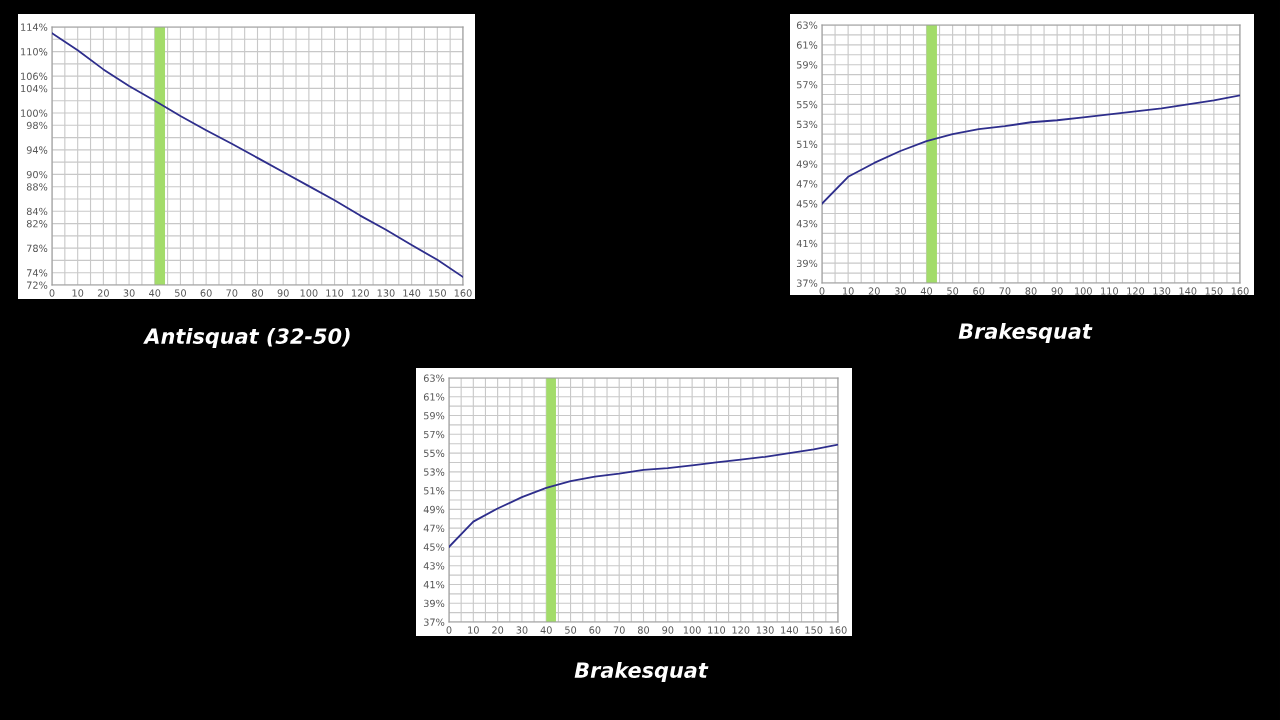 The image size is (1280, 720). What do you see at coordinates (34, 27) in the screenshot?
I see `y-tick-label: 114%` at bounding box center [34, 27].